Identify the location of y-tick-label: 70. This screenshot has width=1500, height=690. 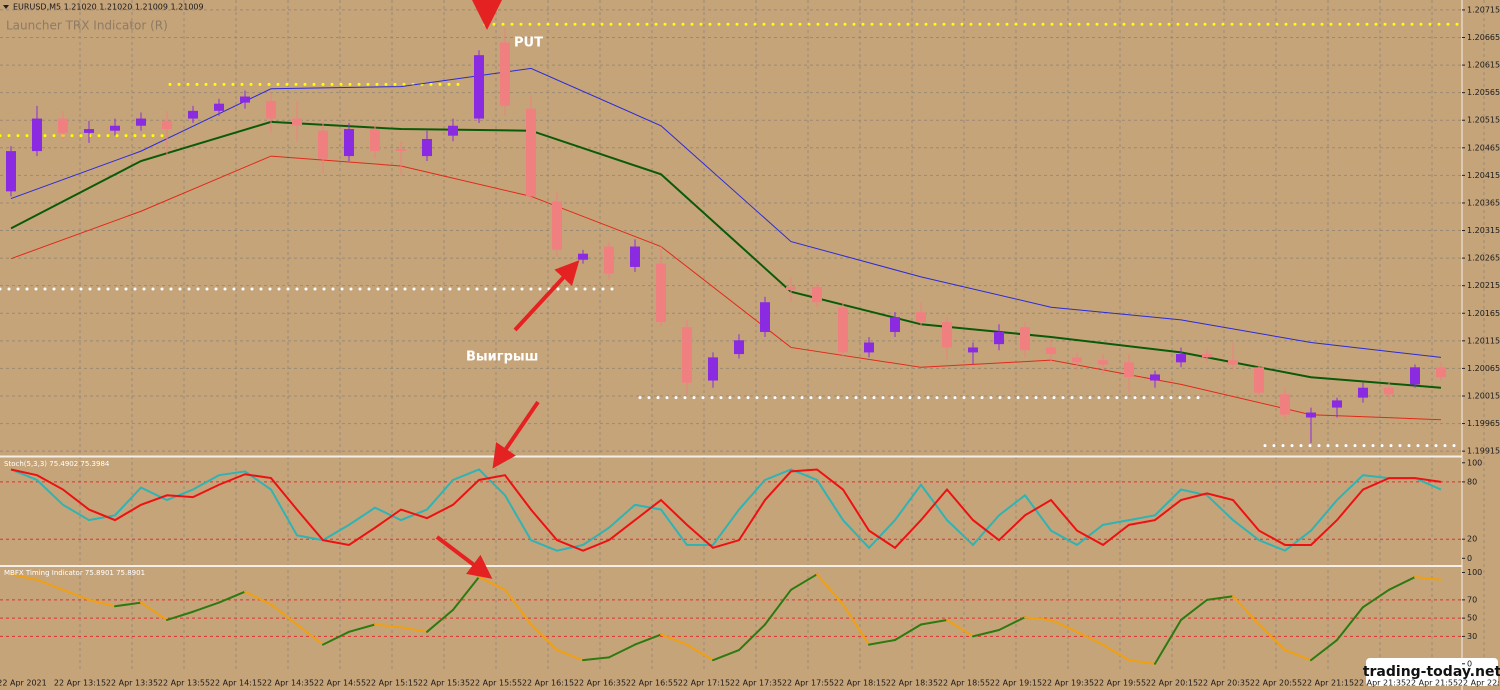
(1472, 599).